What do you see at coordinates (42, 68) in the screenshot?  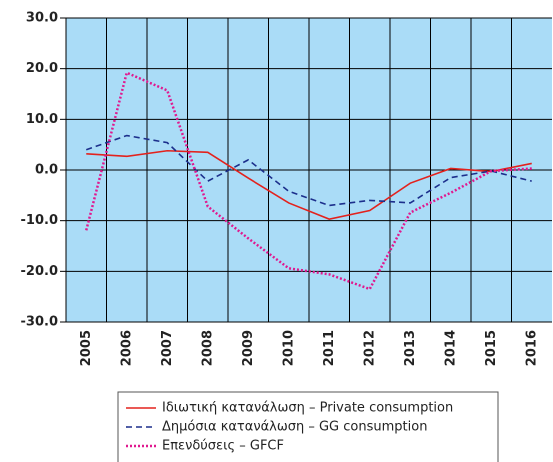 I see `y-tick-label: 20.0` at bounding box center [42, 68].